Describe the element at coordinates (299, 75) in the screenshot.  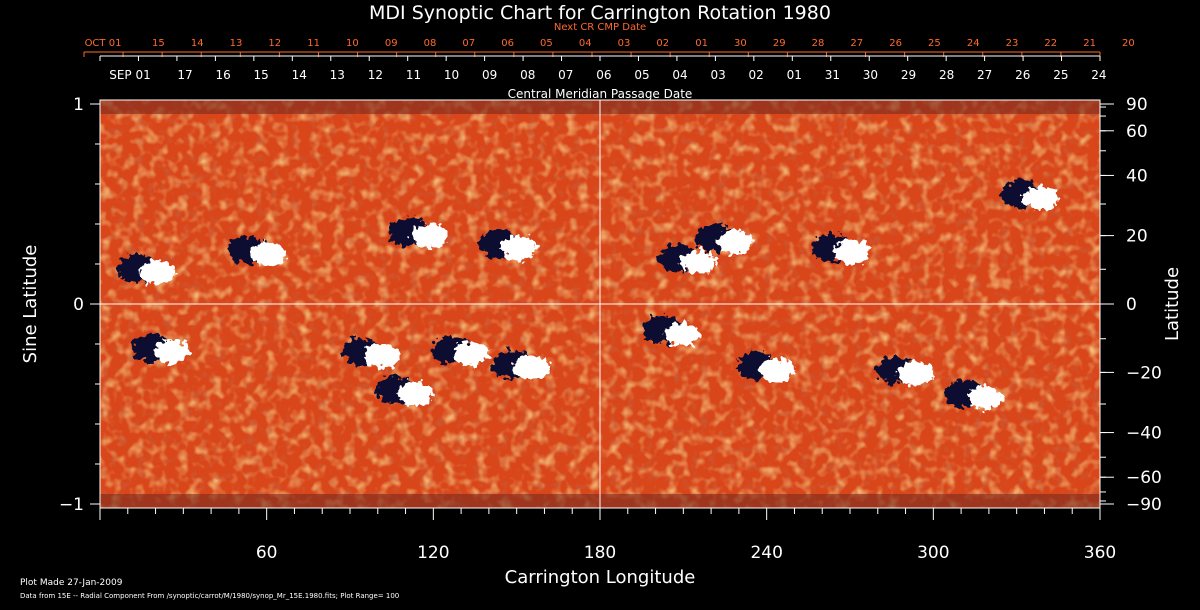
I see `cmp-date-label: 14` at that location.